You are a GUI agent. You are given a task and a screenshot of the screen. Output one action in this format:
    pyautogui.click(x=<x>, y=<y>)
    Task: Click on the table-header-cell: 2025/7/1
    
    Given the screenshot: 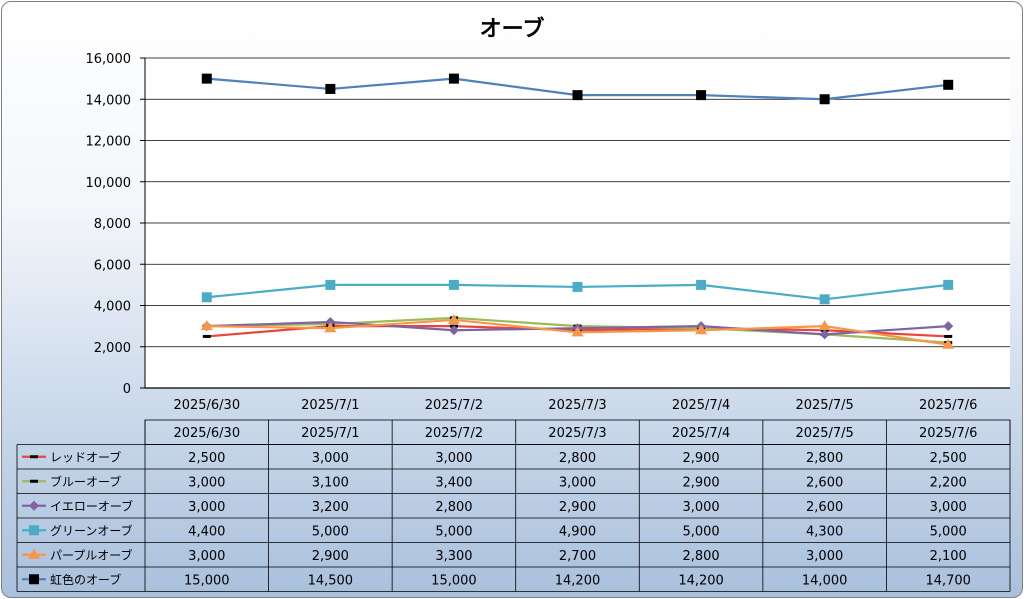 What is the action you would take?
    pyautogui.click(x=330, y=433)
    